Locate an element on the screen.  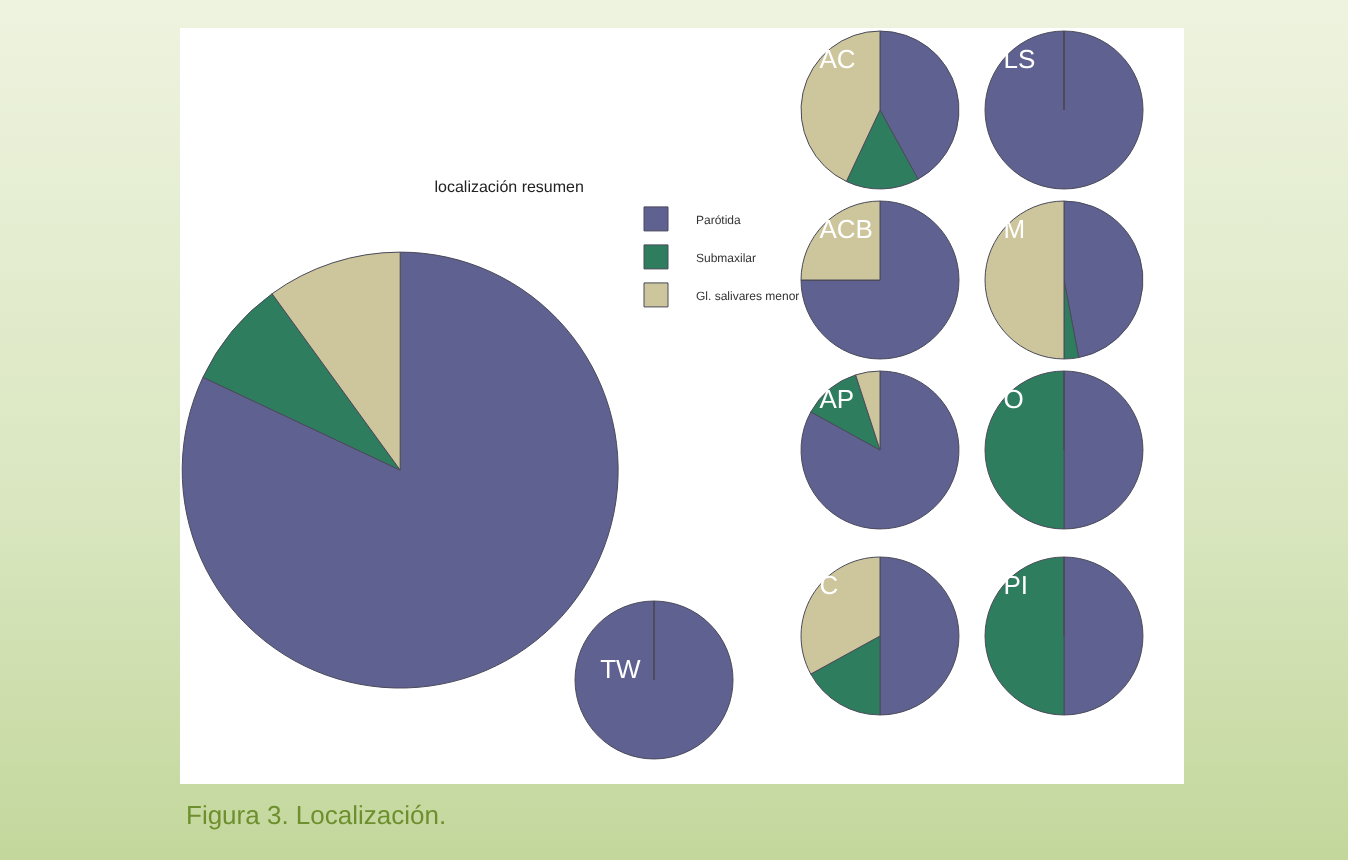
text: AP is located at coordinates (837, 398).